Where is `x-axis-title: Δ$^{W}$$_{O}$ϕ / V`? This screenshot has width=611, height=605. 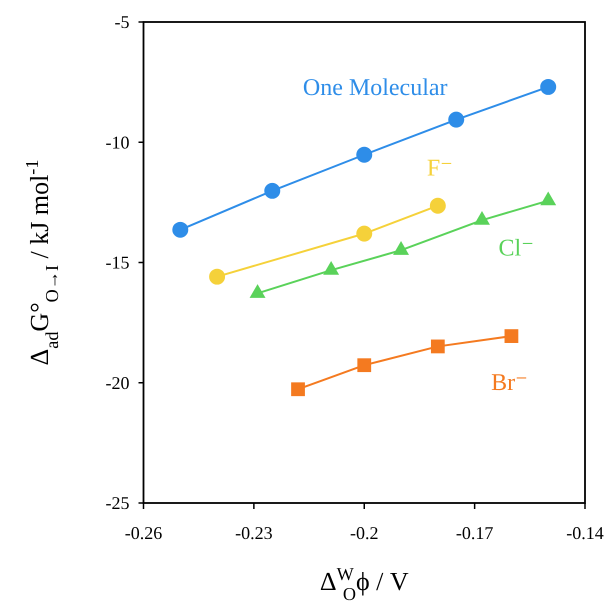
x-axis-title: Δ$^{W}$$_{O}$ϕ / V is located at coordinates (364, 584).